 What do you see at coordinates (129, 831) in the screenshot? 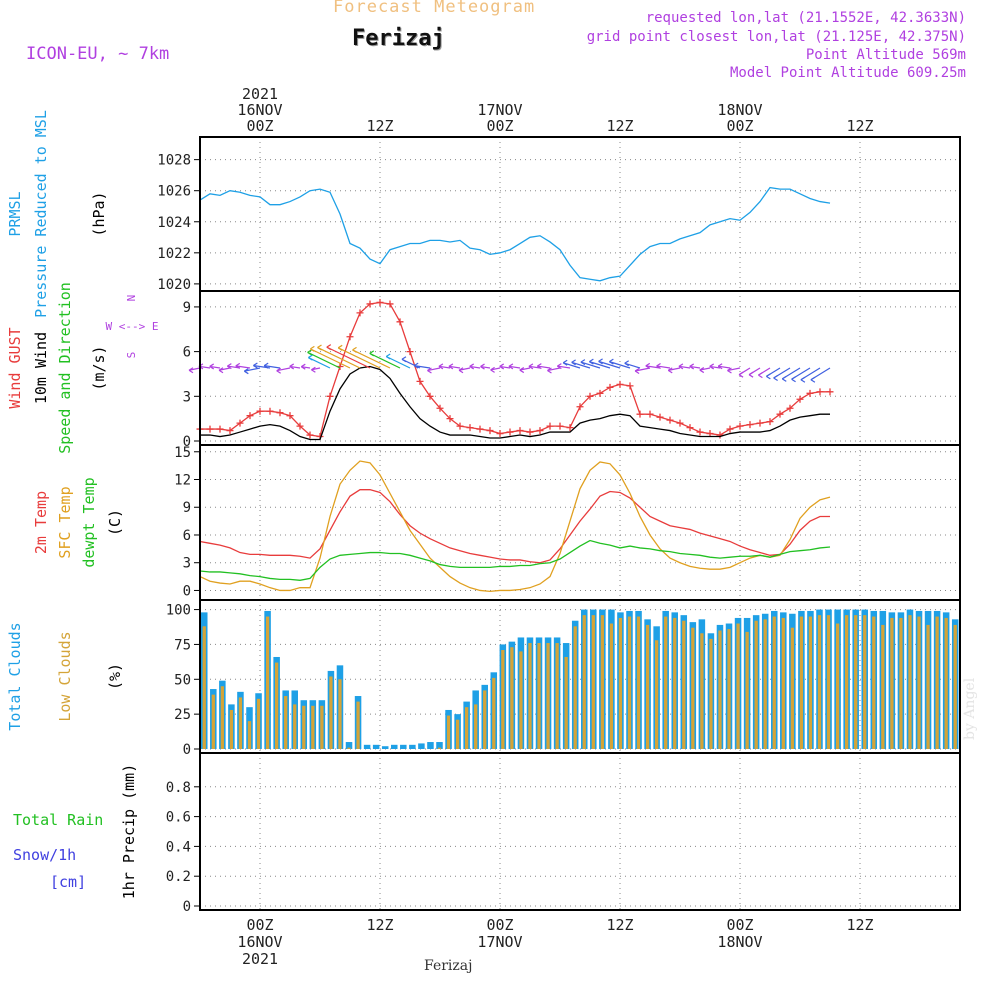
I see `axis-label-precip: 1hr Precip (mm)` at bounding box center [129, 831].